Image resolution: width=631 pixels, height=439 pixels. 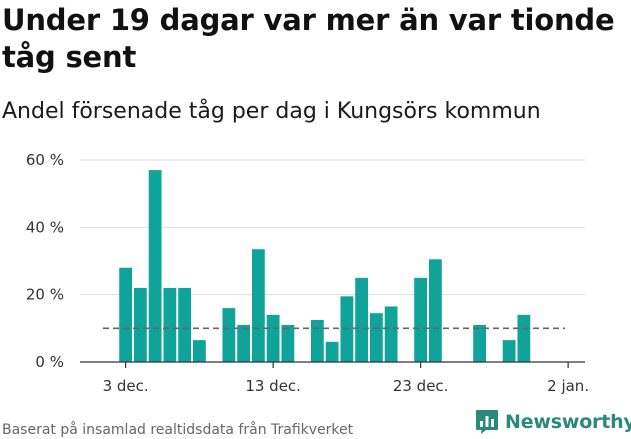 I want to click on y-tick-label: 40 %, so click(x=45, y=227).